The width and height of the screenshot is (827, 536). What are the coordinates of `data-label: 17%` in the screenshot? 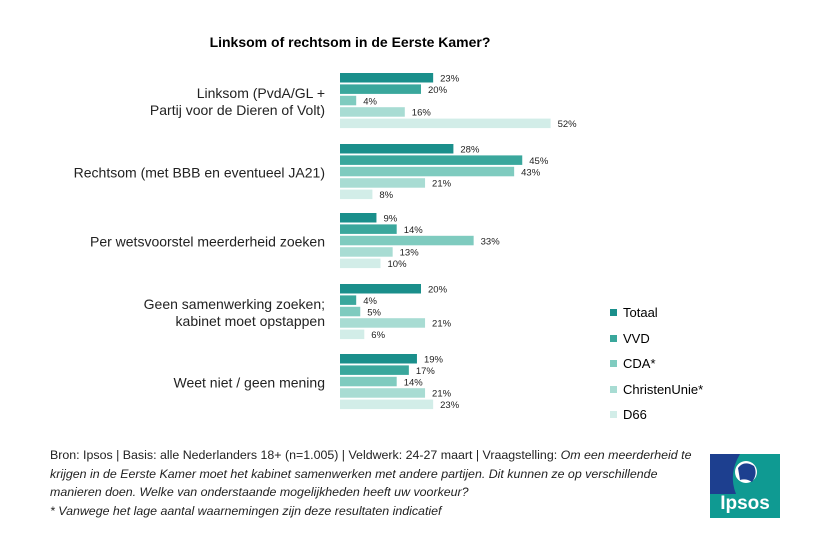 It's located at (426, 371).